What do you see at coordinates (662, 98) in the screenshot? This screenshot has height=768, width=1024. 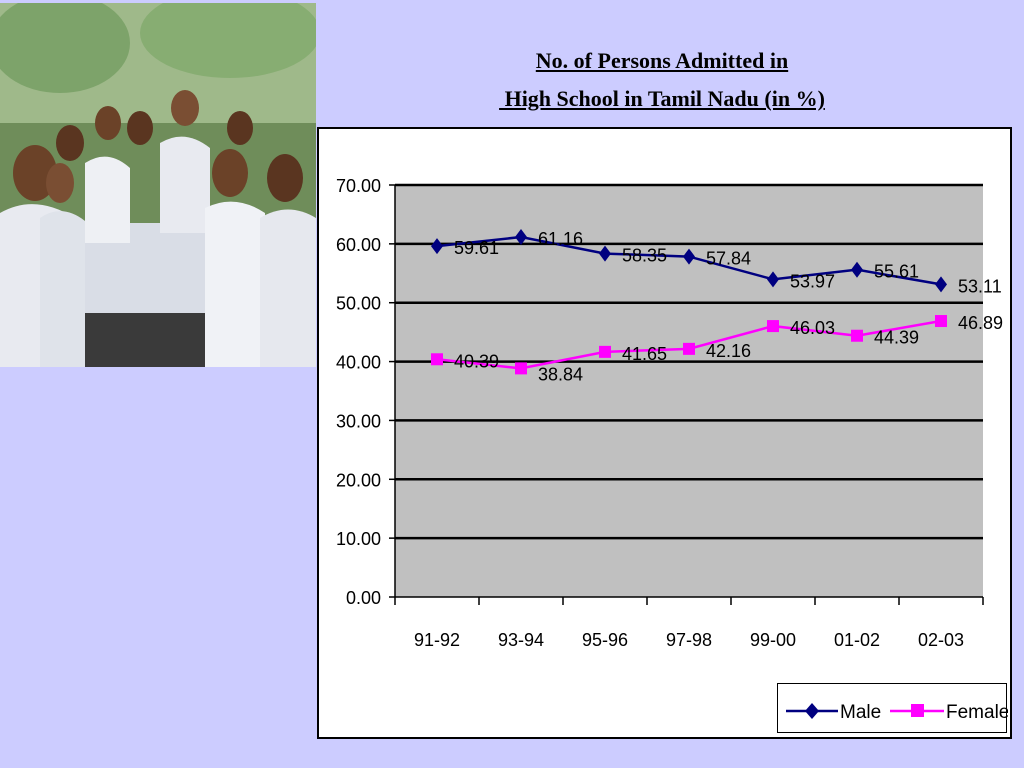 I see `chart-title-line2: High School in Tamil Nadu (in %)` at bounding box center [662, 98].